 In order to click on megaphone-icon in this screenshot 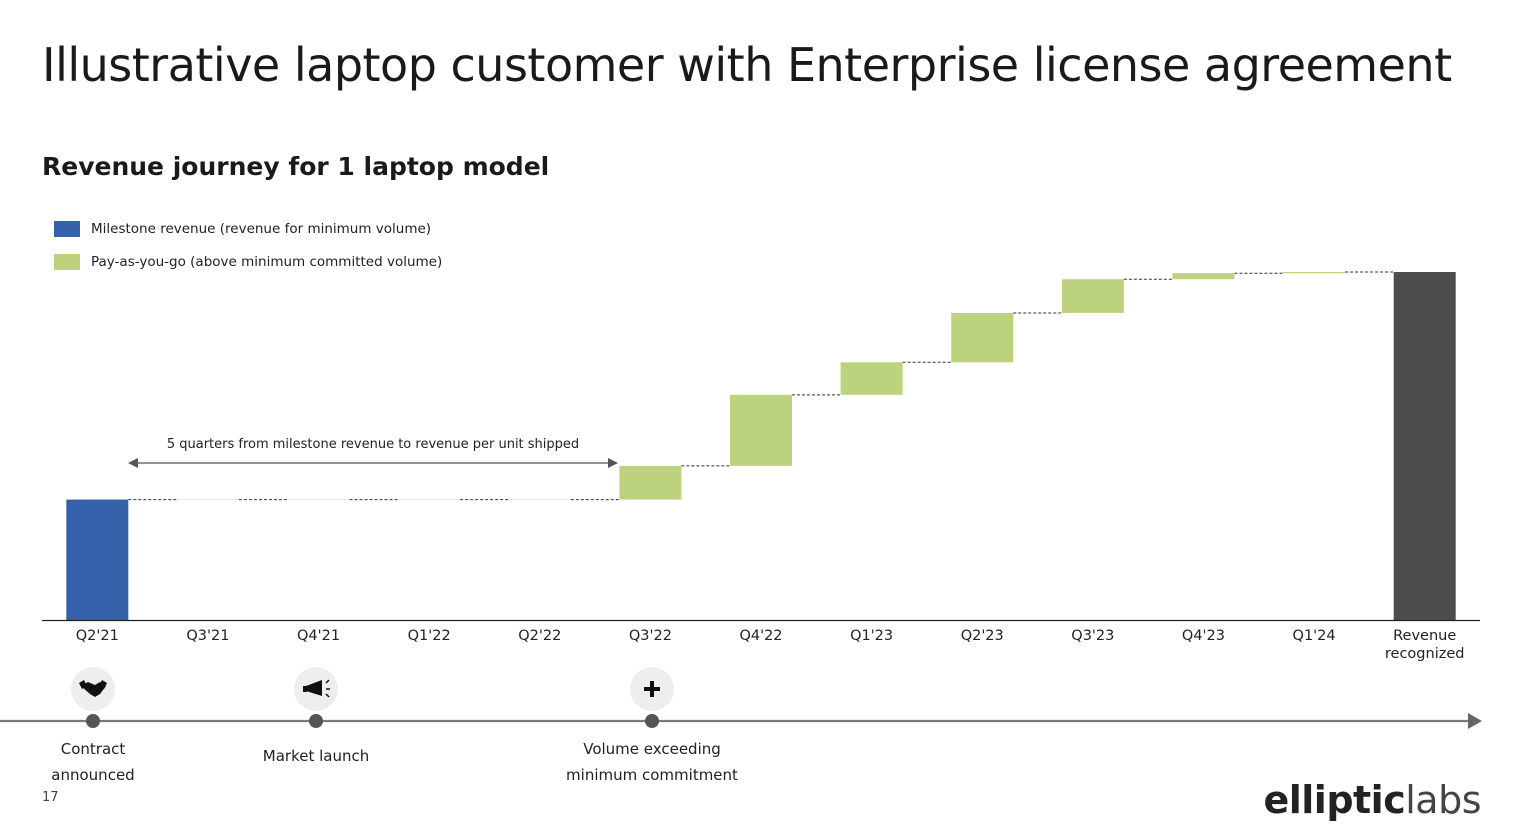, I will do `click(316, 688)`.